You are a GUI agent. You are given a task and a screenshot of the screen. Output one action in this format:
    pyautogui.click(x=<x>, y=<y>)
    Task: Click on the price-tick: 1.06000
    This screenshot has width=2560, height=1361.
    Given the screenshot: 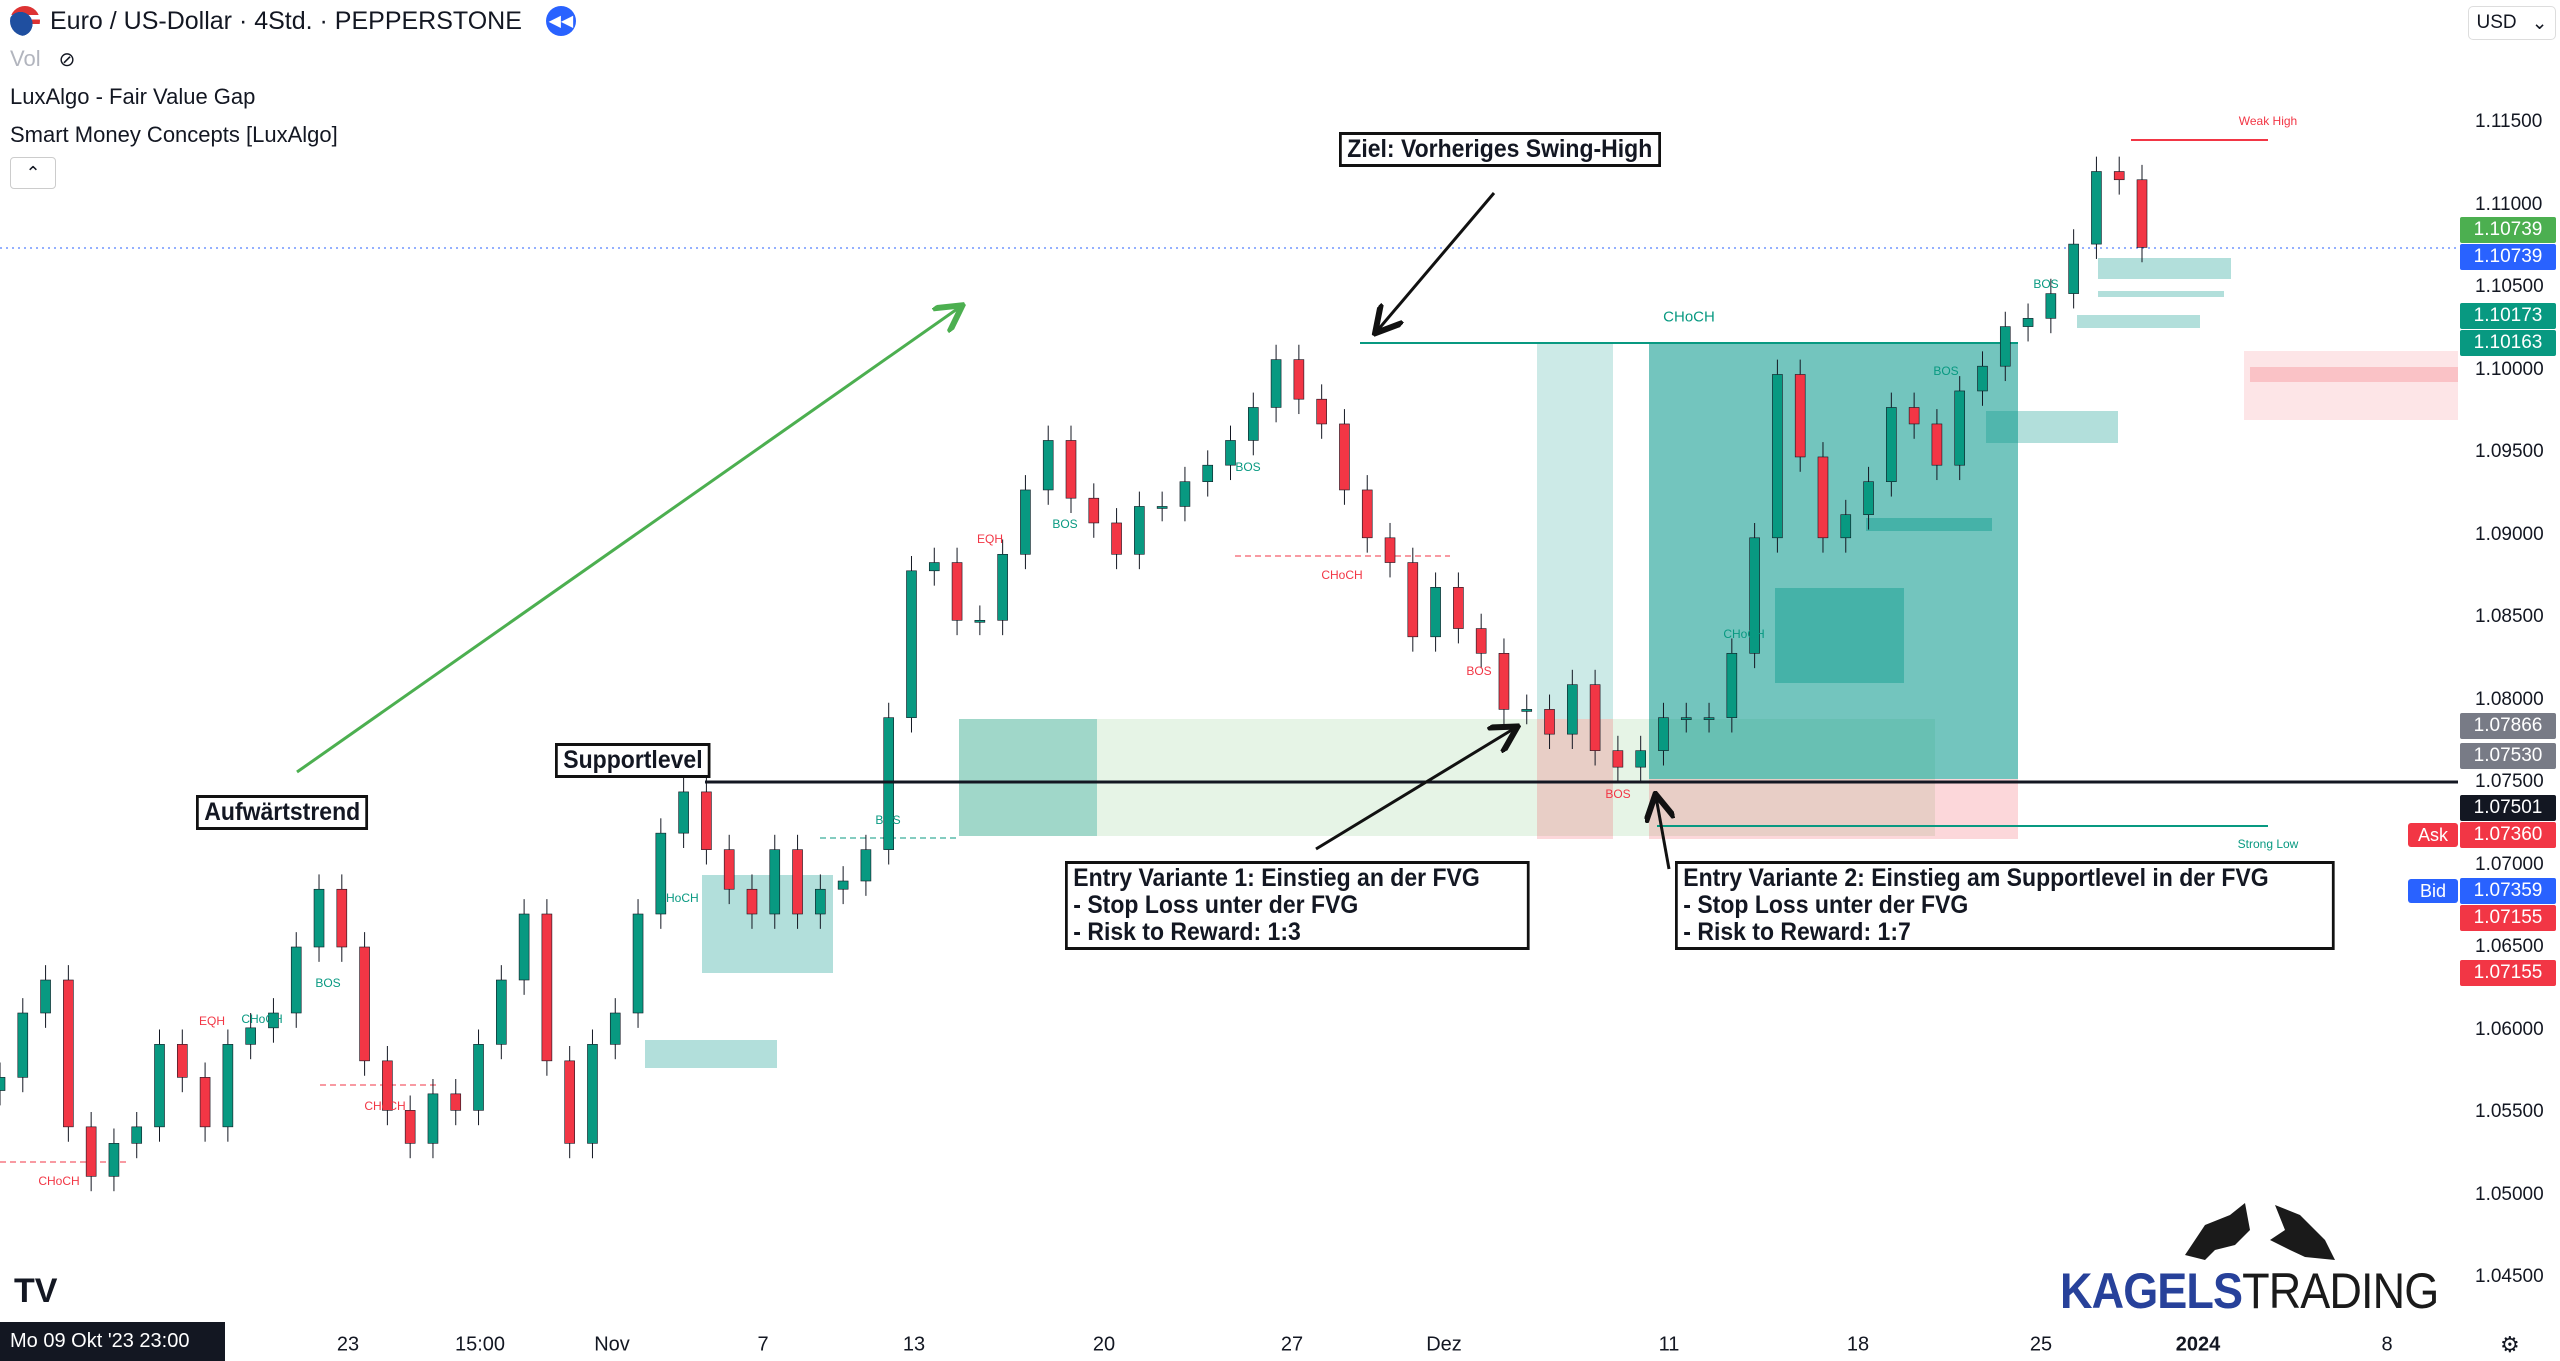 What is the action you would take?
    pyautogui.click(x=2509, y=1029)
    